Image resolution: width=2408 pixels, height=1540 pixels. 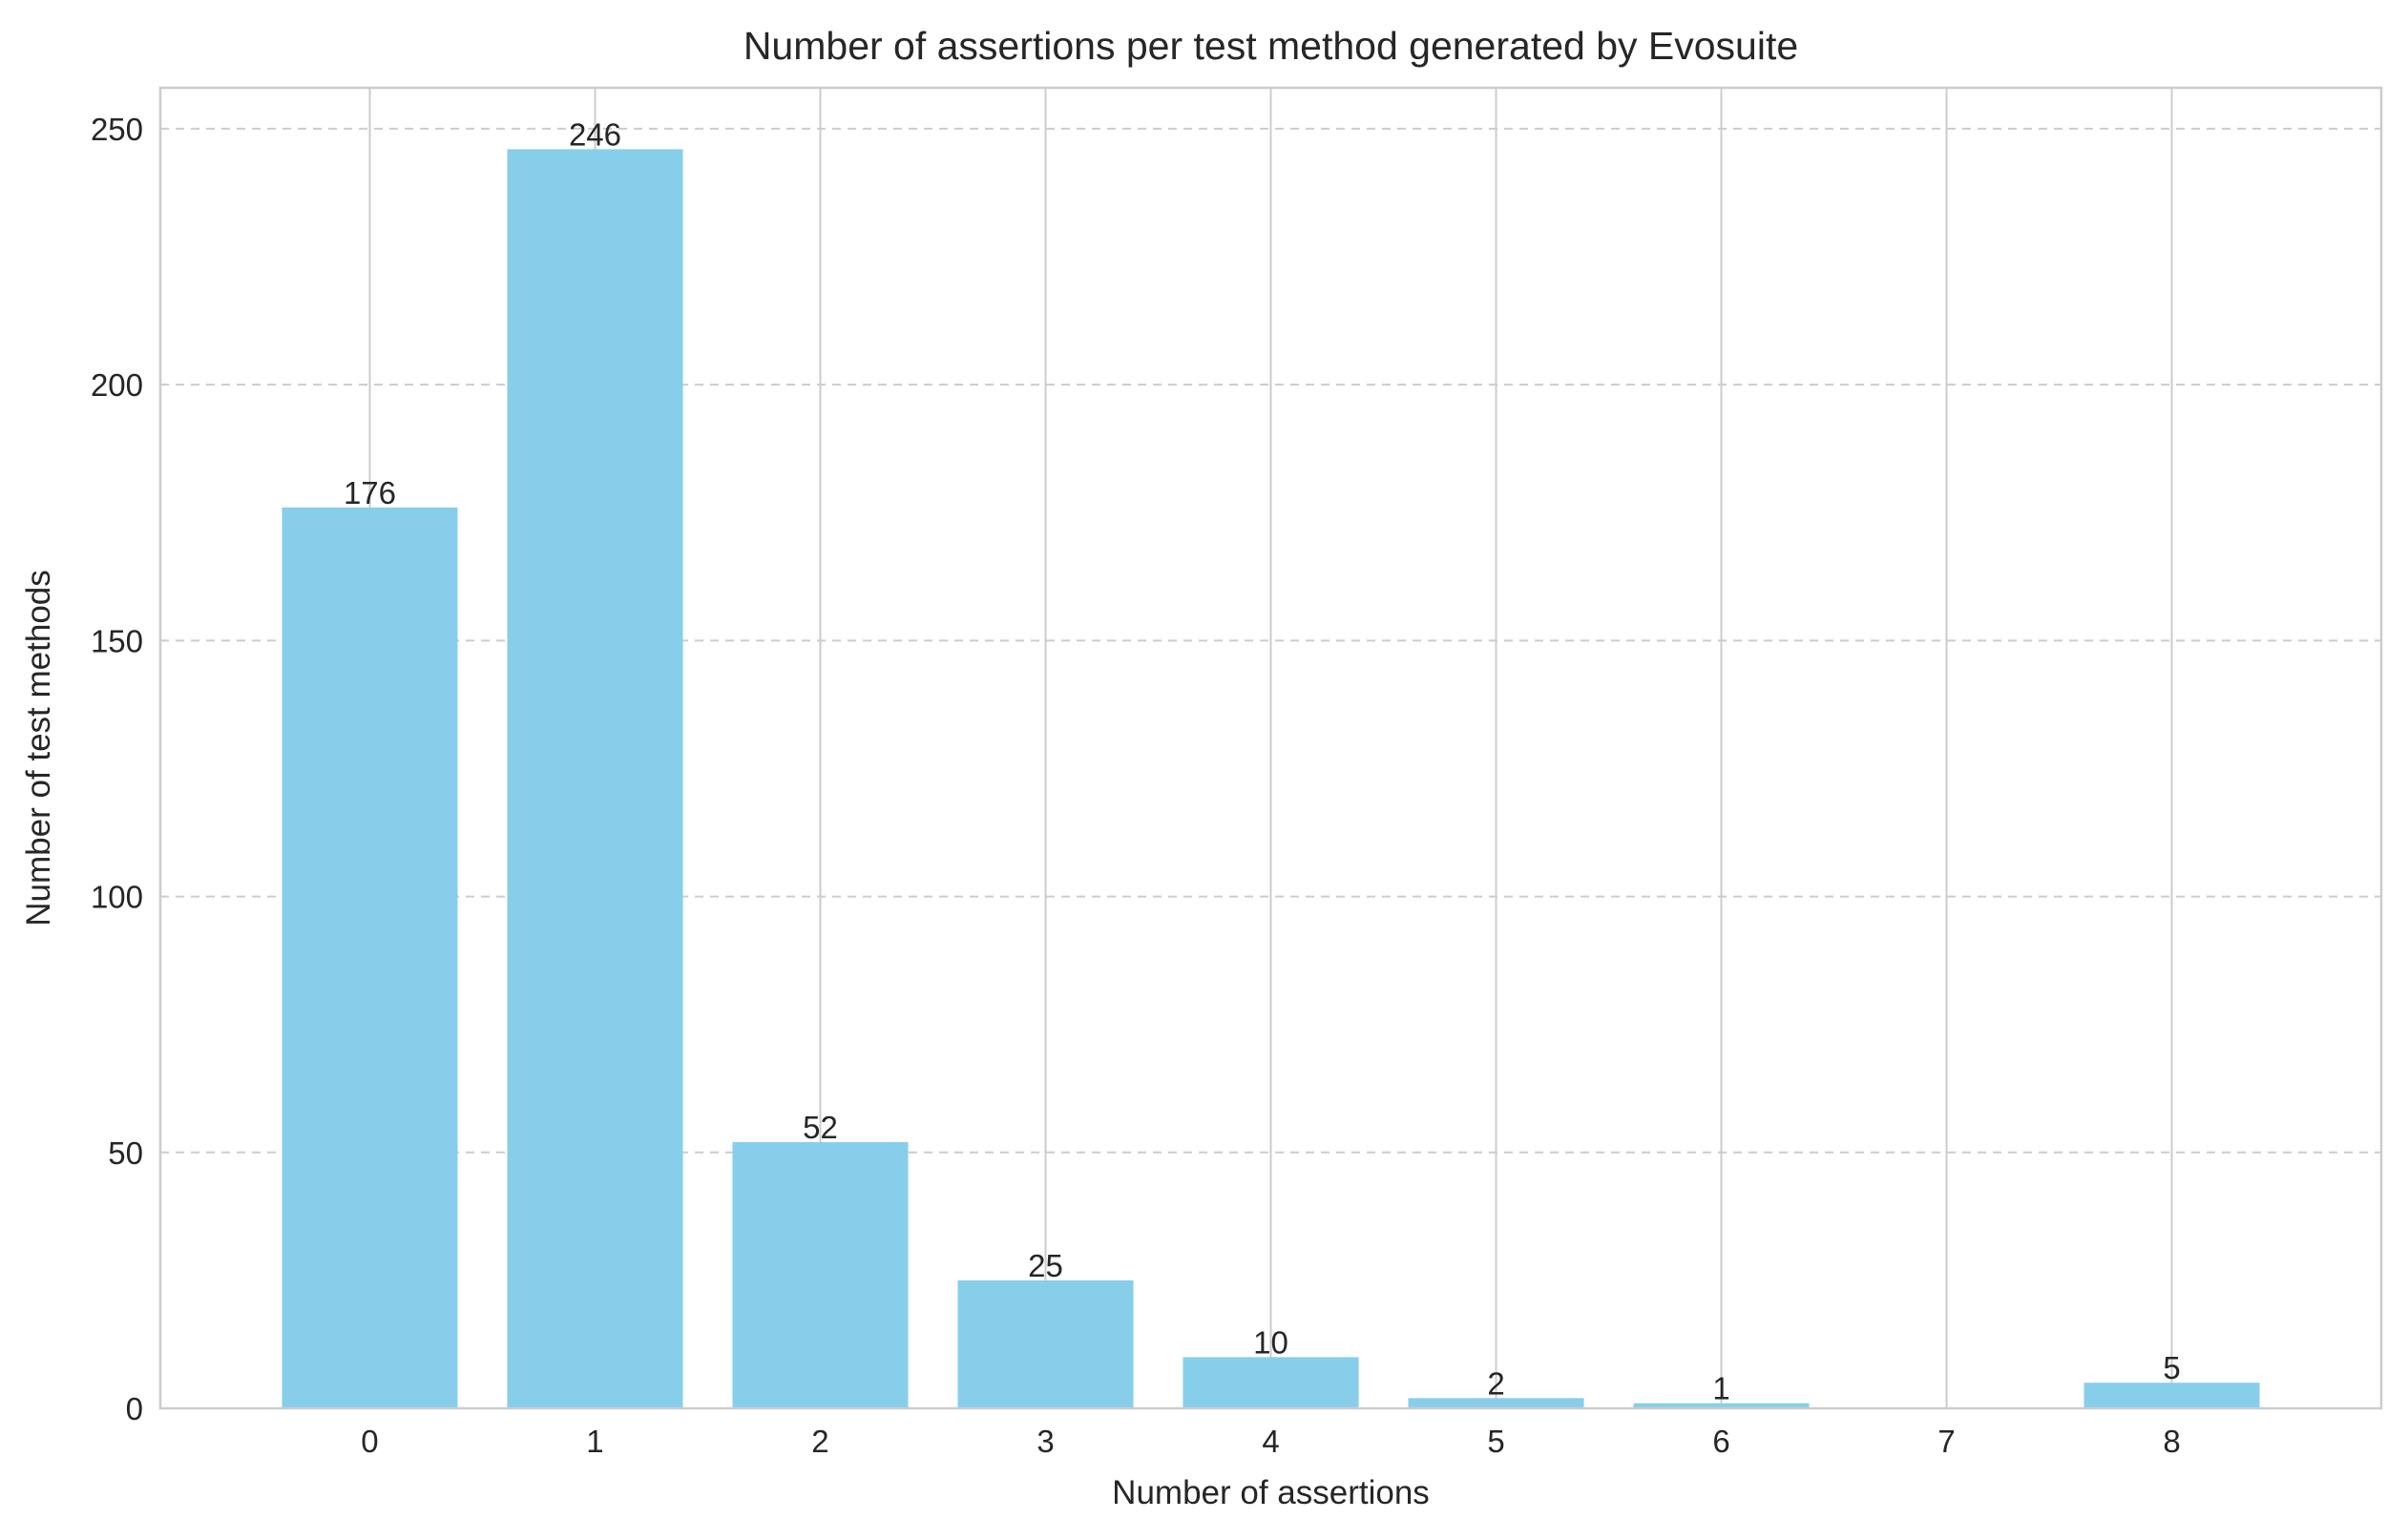 What do you see at coordinates (38, 748) in the screenshot?
I see `y-axis-label: Number of test methods` at bounding box center [38, 748].